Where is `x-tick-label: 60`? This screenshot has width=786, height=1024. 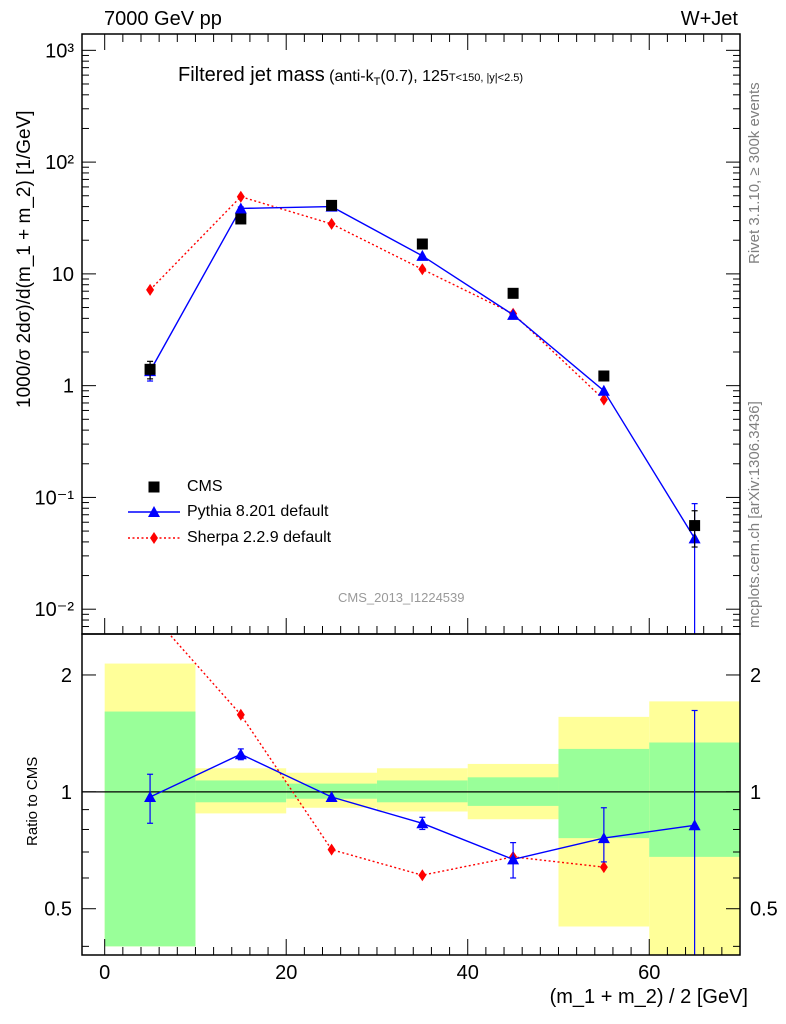
x-tick-label: 60 is located at coordinates (649, 973).